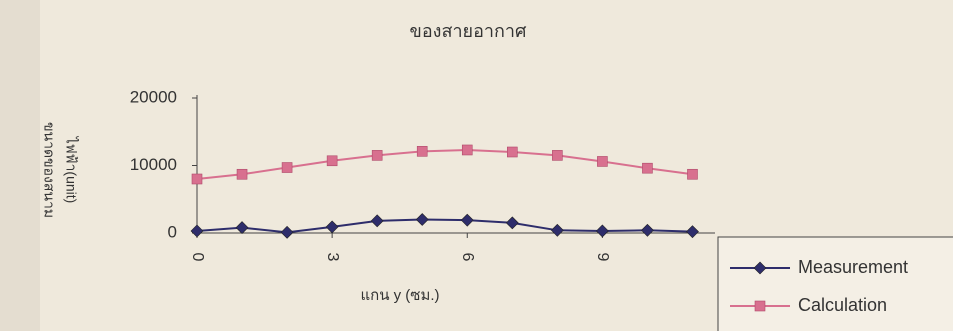  I want to click on y-axis-label: ขนาดของสนาม ไฟฟ้า(unit), so click(60, 170).